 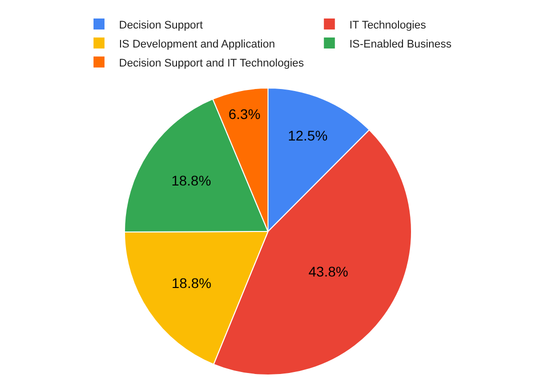 I want to click on data-label: 43.8%, so click(x=328, y=272).